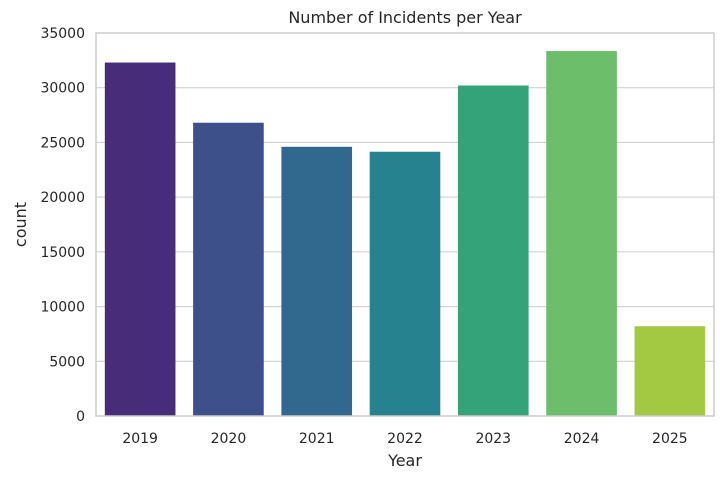  Describe the element at coordinates (62, 89) in the screenshot. I see `y-tick-label: 30000` at that location.